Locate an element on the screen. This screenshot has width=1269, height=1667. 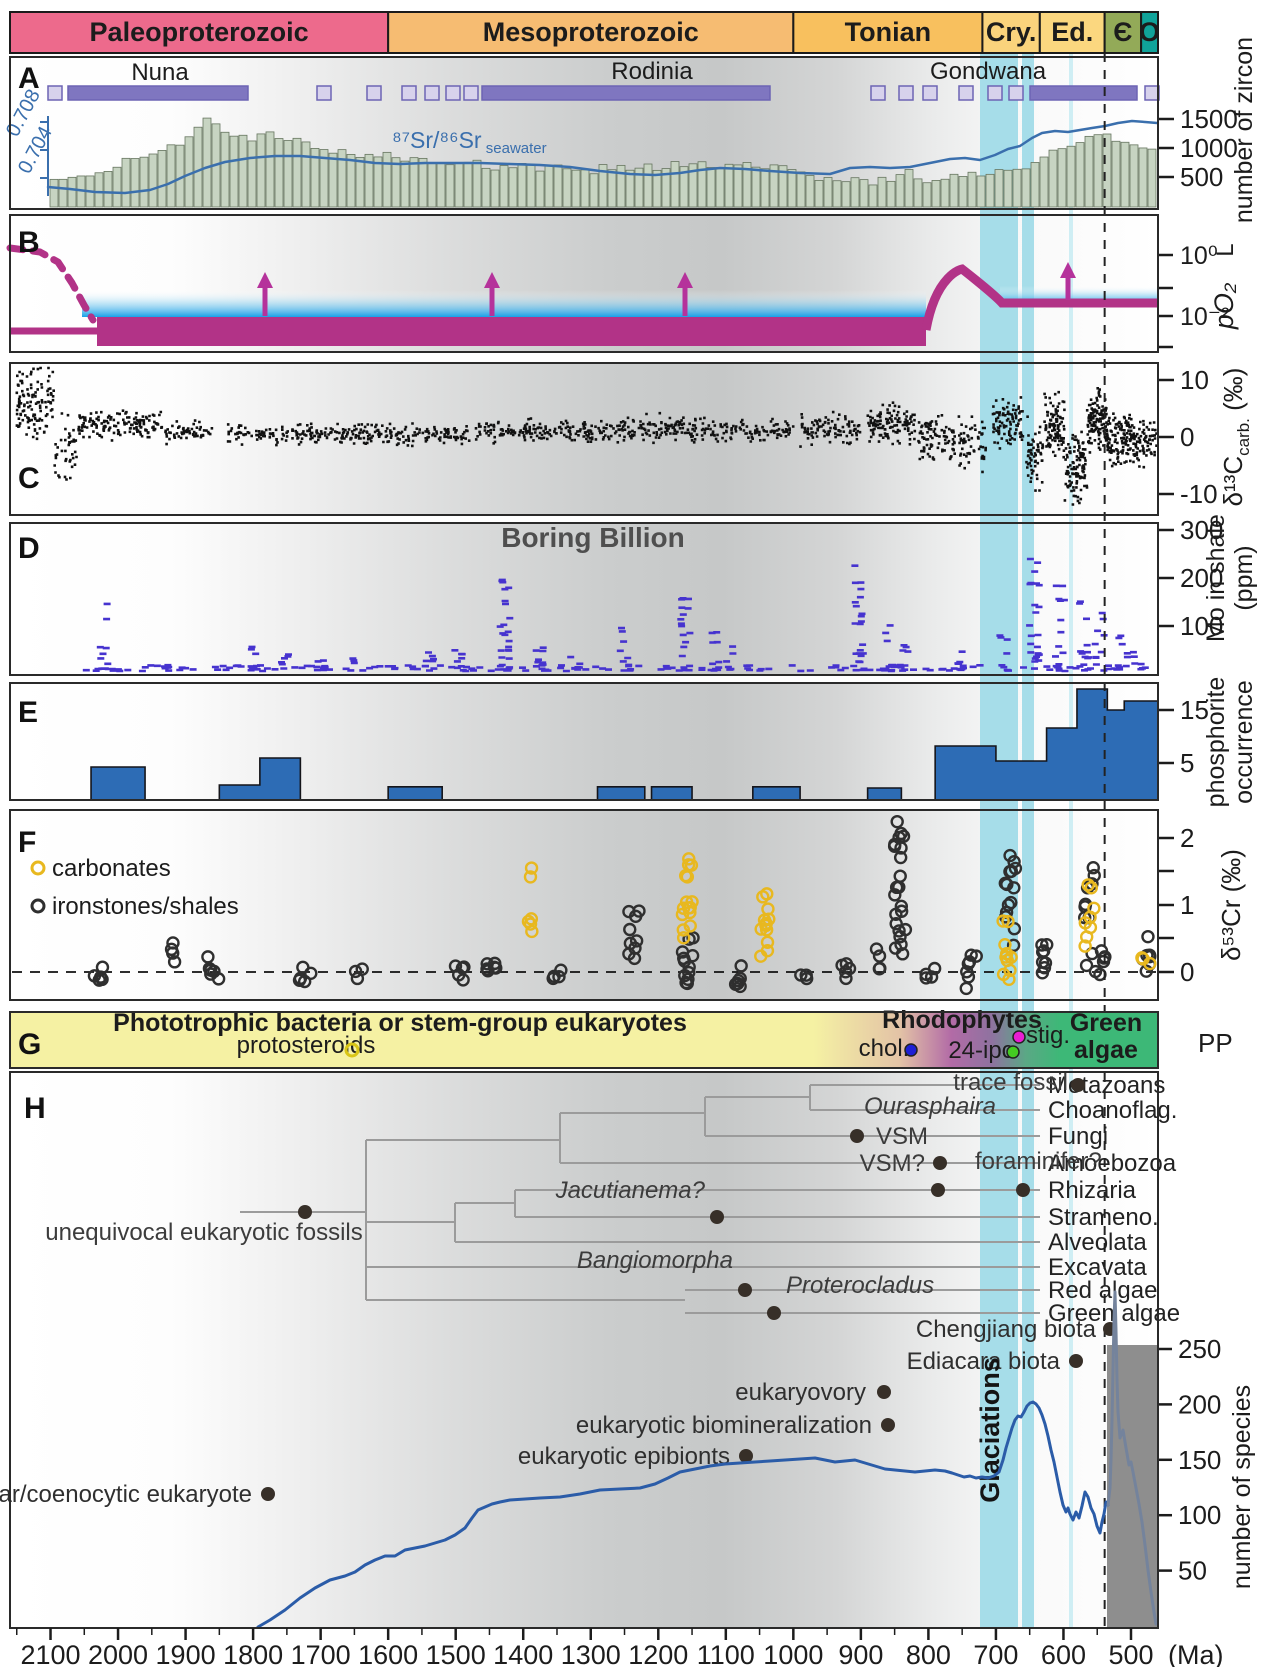
panel-label-G: G is located at coordinates (29, 1044).